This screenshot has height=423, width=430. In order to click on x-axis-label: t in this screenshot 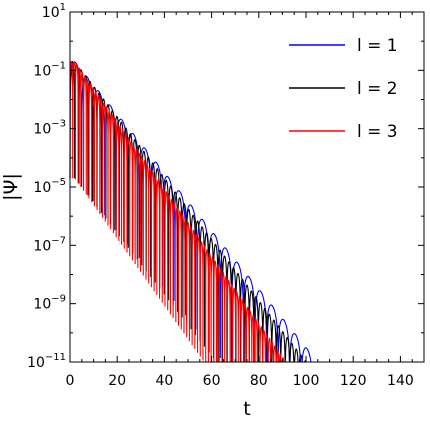, I will do `click(246, 409)`.